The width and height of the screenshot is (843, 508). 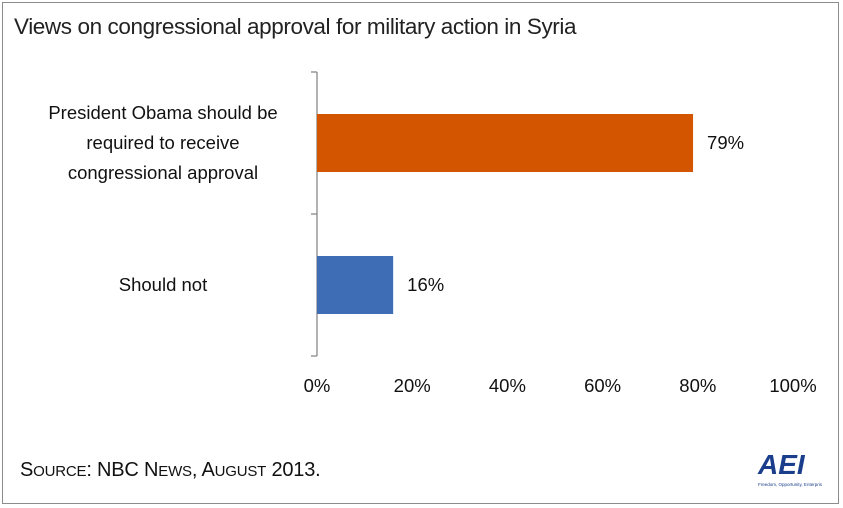 What do you see at coordinates (203, 470) in the screenshot?
I see `source-part: , A` at bounding box center [203, 470].